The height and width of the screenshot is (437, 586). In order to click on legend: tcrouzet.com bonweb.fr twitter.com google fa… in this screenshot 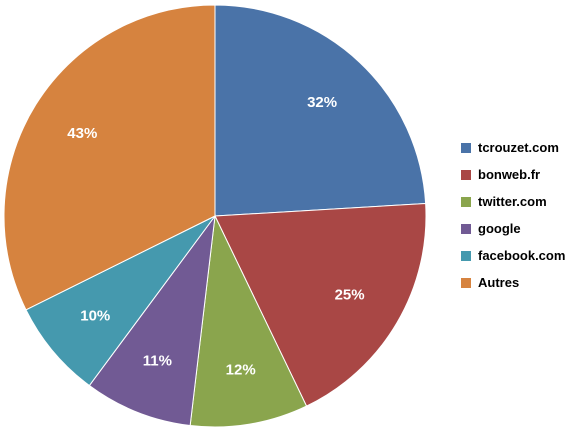, I will do `click(513, 215)`.